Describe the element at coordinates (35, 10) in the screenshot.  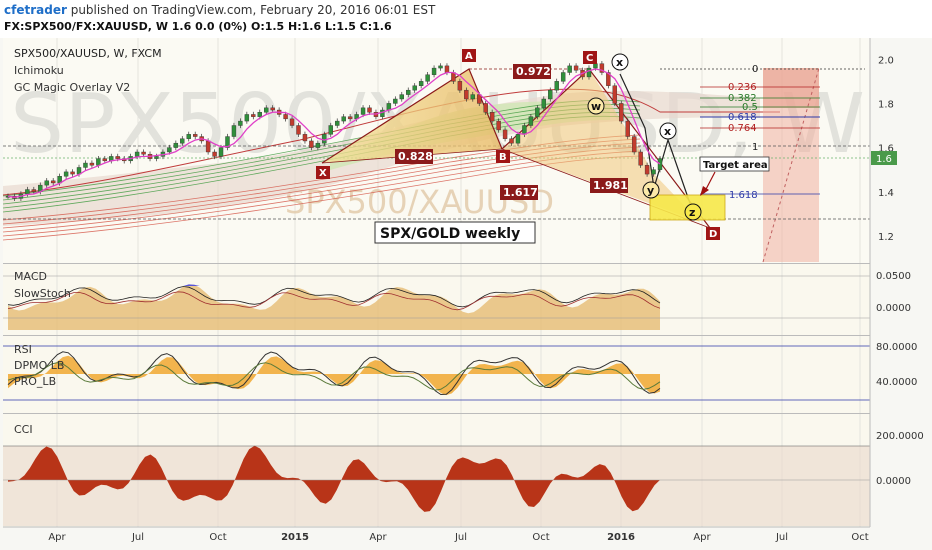
I see `author-link: cfetrader` at that location.